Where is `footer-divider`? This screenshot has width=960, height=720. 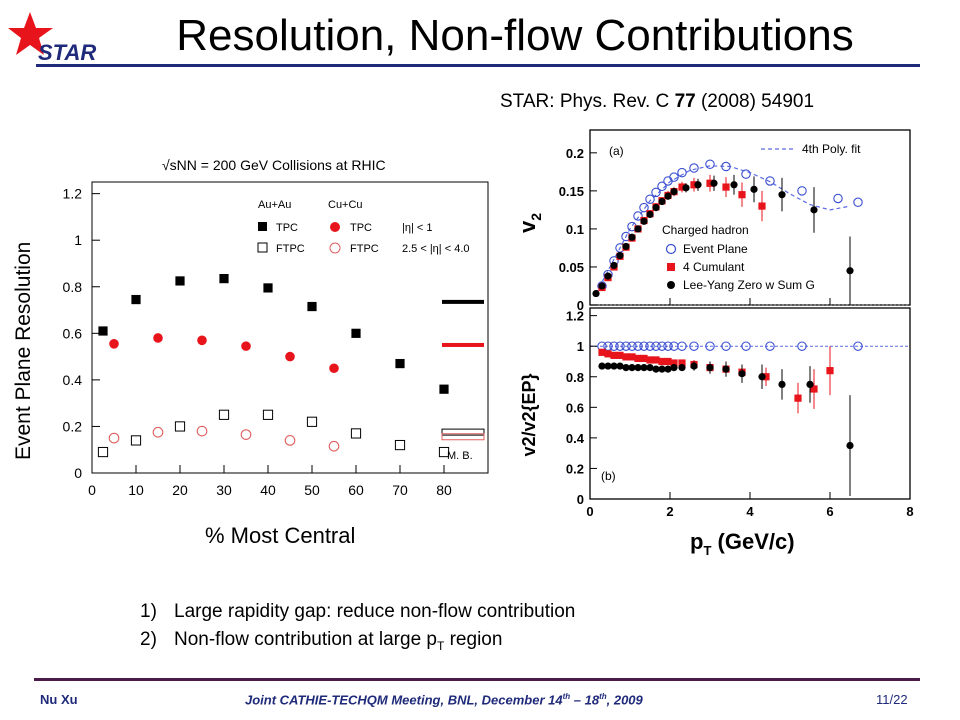
footer-divider is located at coordinates (477, 679).